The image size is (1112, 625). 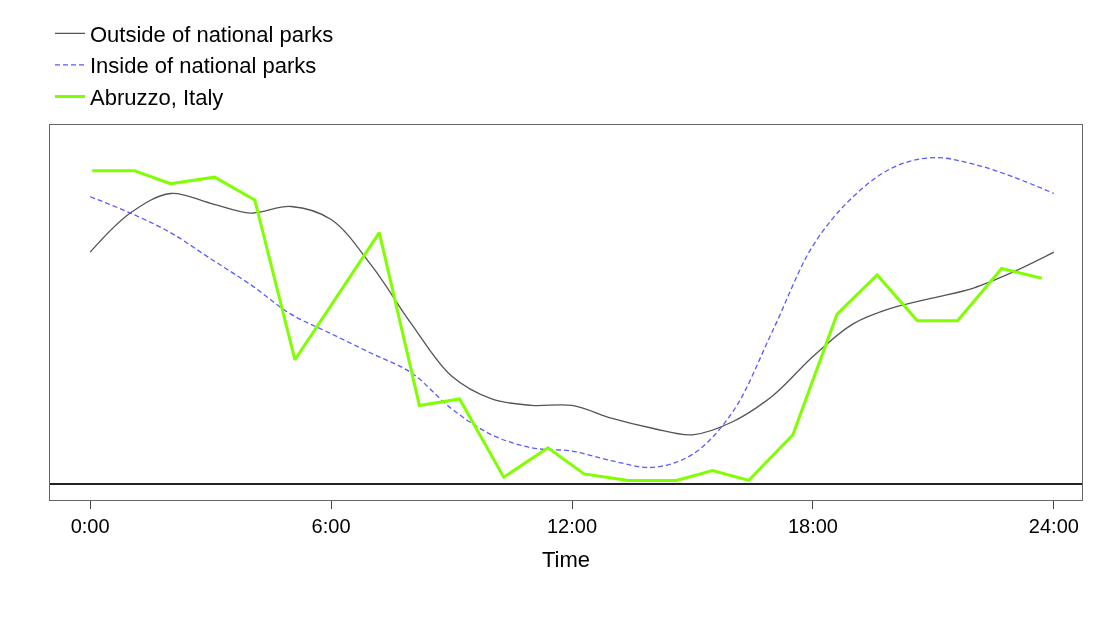 I want to click on legend-label: Inside of national parks, so click(x=203, y=66).